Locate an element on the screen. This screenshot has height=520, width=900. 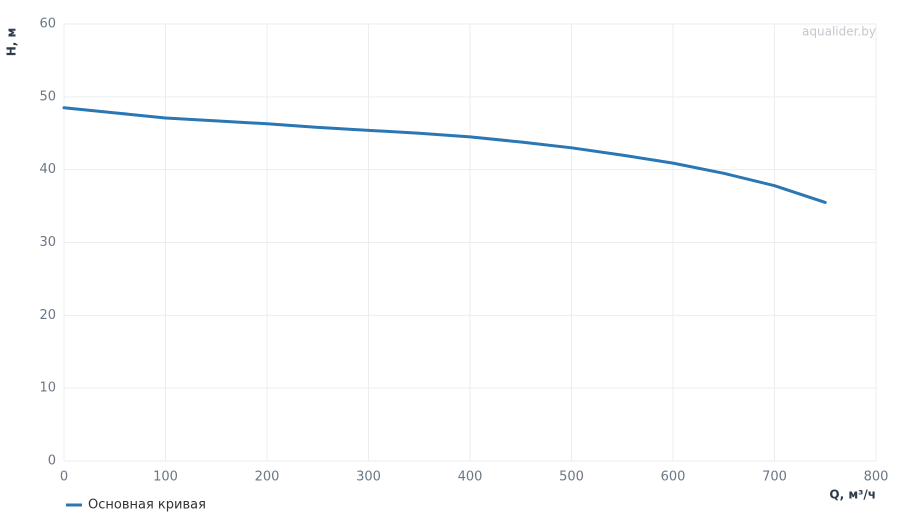
x-tick-label: 800 is located at coordinates (876, 477).